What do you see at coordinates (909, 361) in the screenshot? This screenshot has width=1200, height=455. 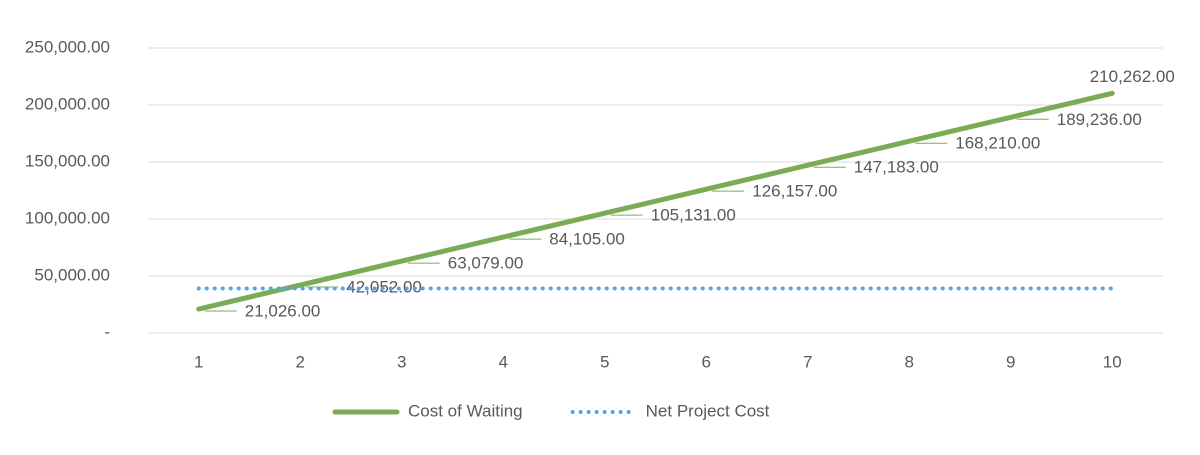 I see `x-tick-label: 8` at bounding box center [909, 361].